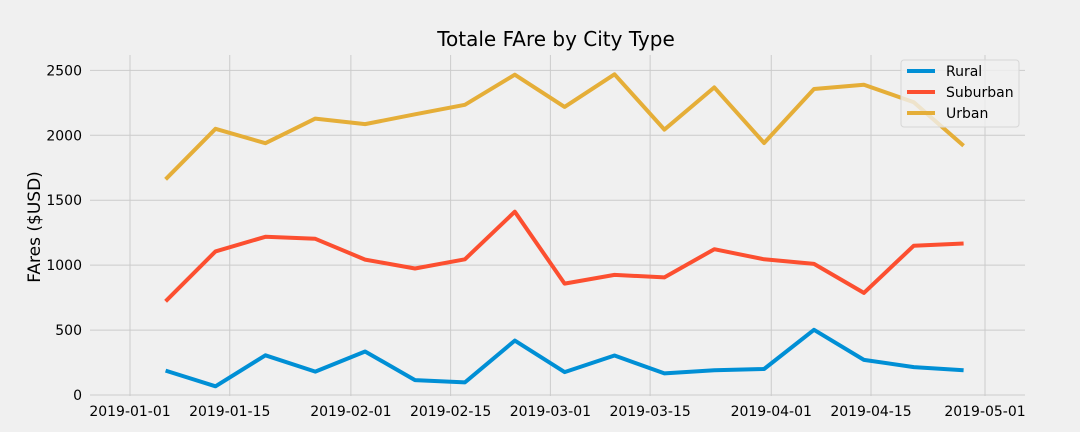  Describe the element at coordinates (564, 358) in the screenshot. I see `series-line-rural` at that location.